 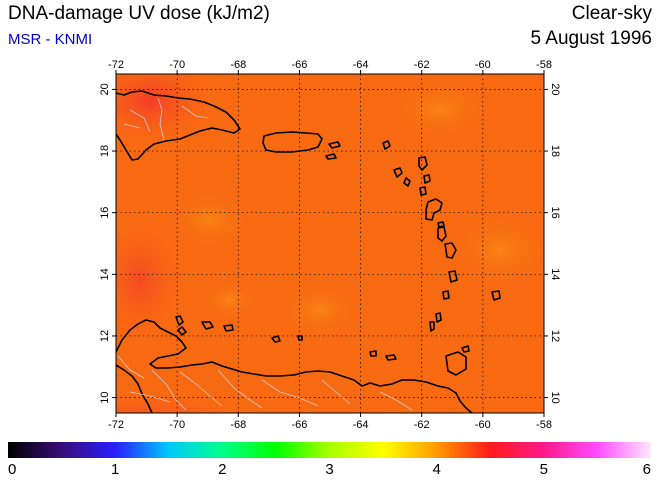 What do you see at coordinates (292, 142) in the screenshot?
I see `puerto-rico-coast` at bounding box center [292, 142].